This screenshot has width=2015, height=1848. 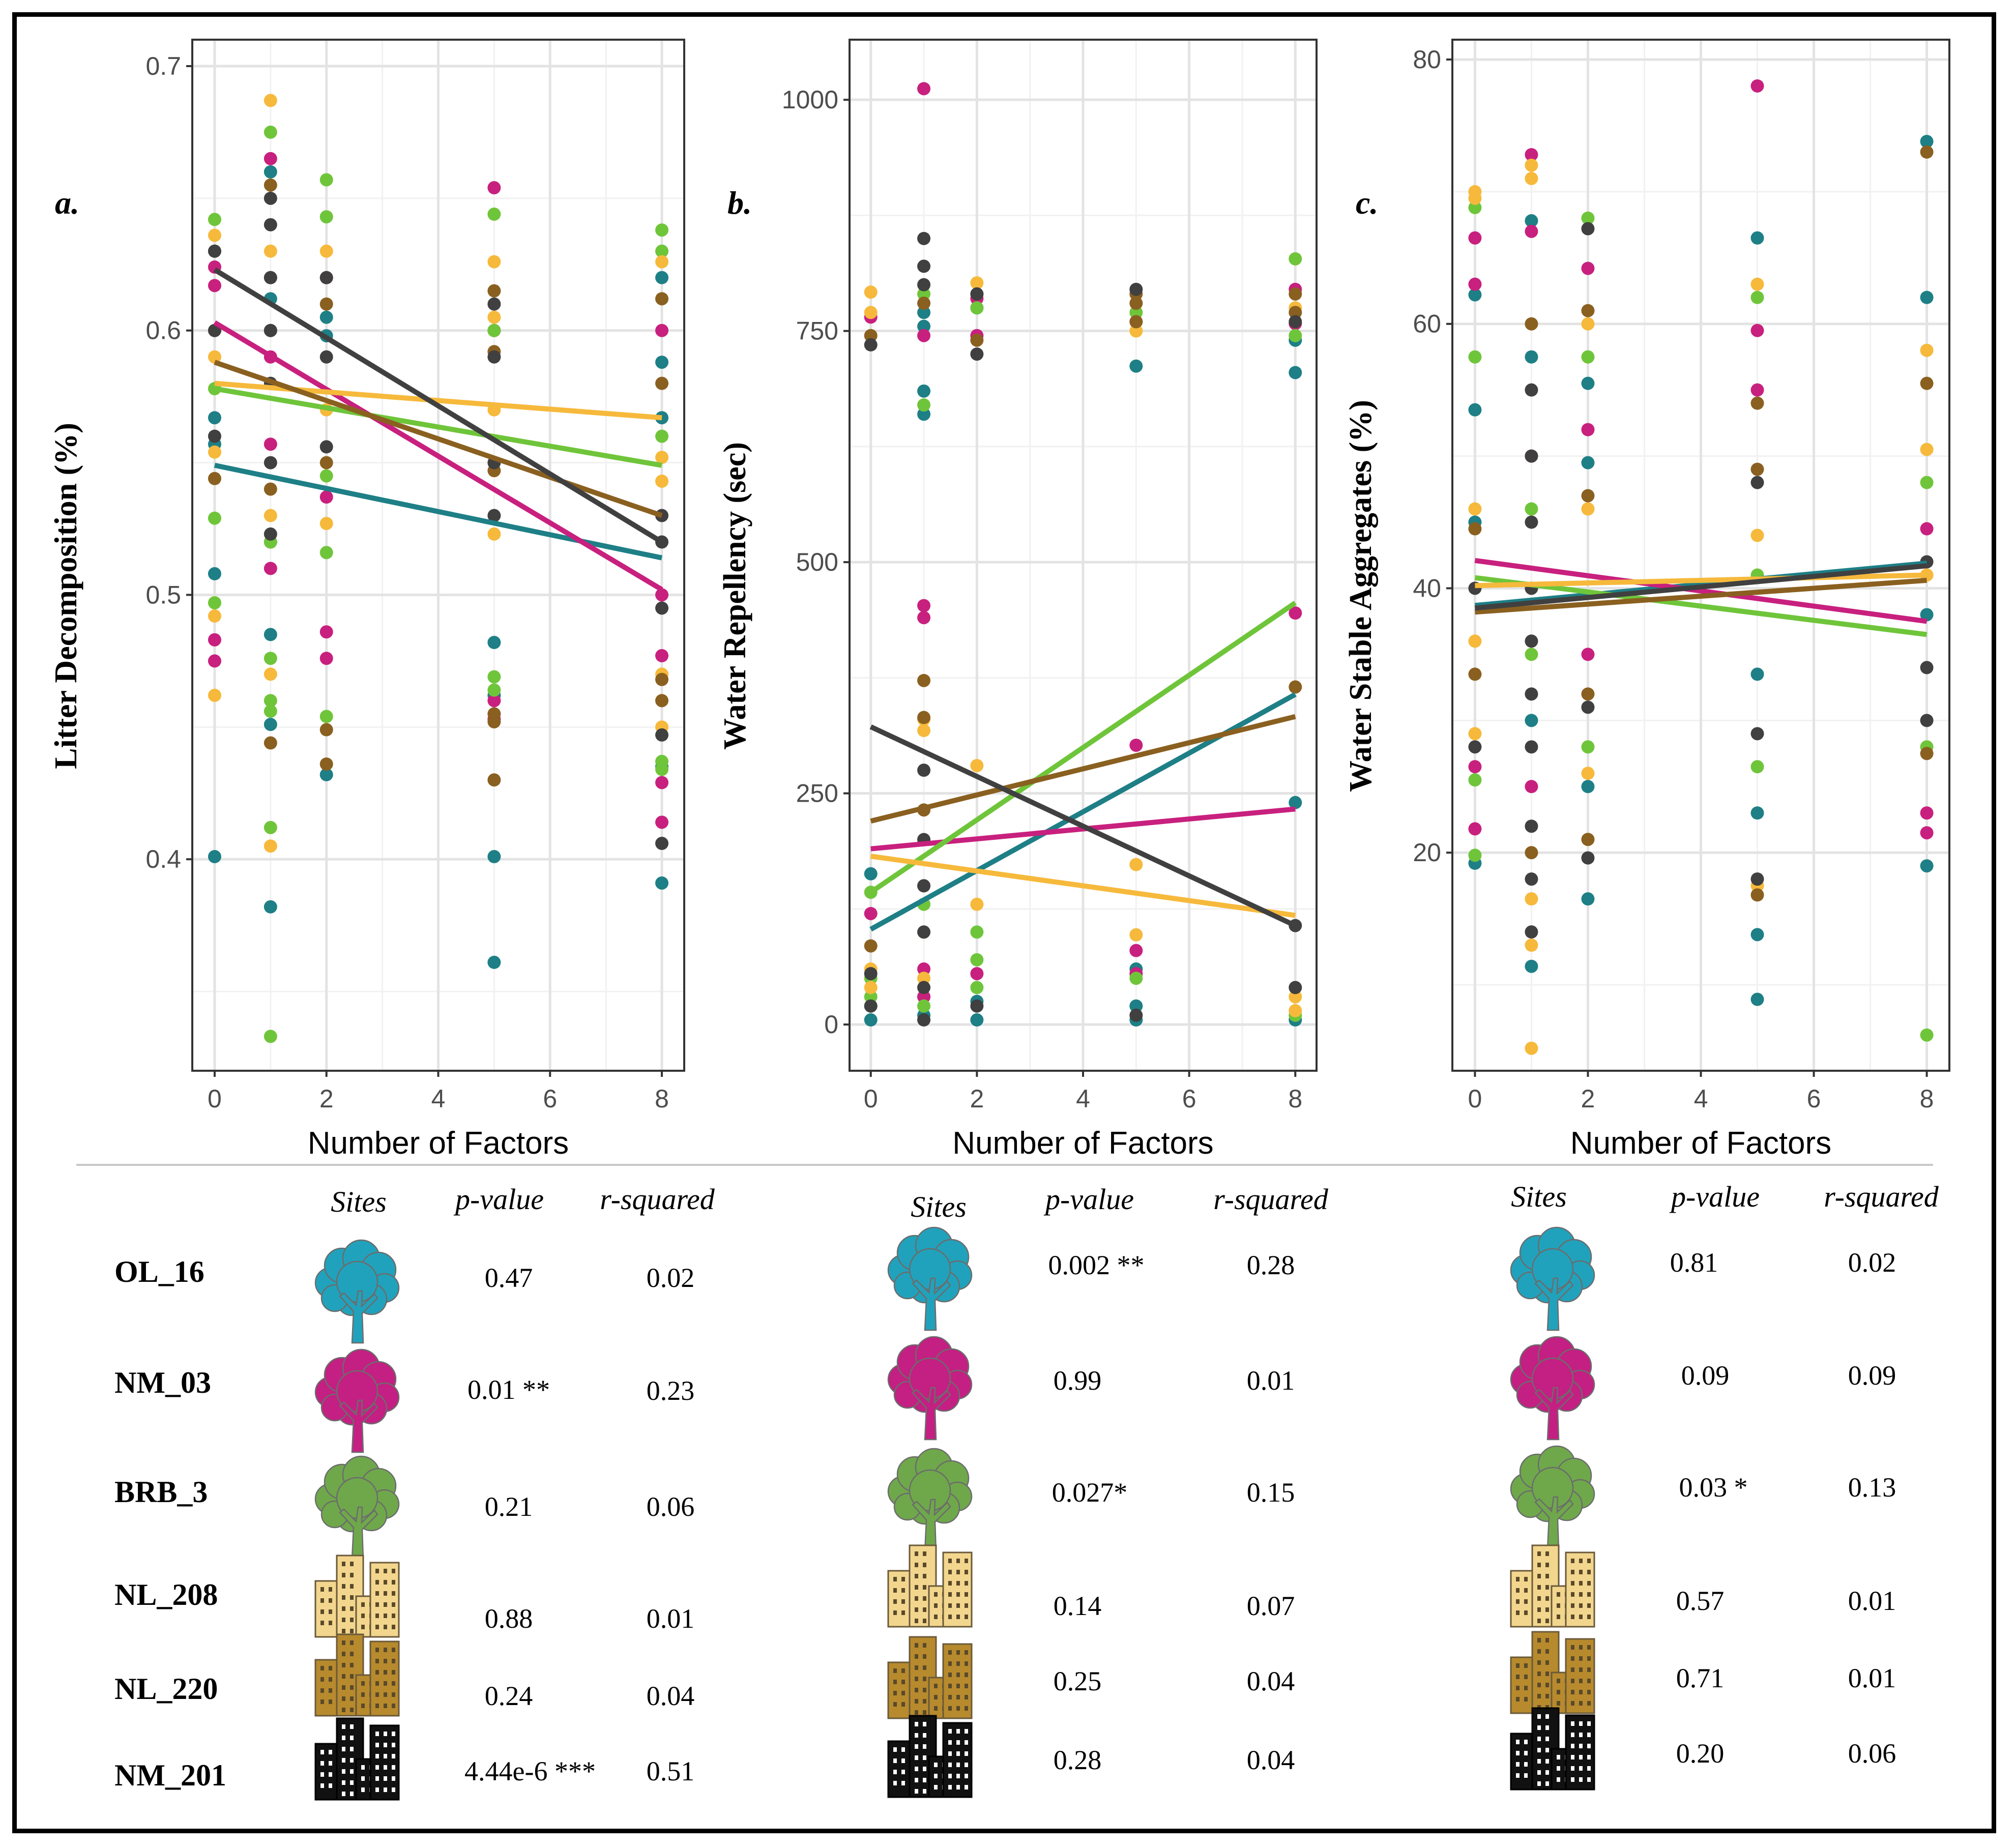 What do you see at coordinates (163, 859) in the screenshot?
I see `y-tick-label: 0.4` at bounding box center [163, 859].